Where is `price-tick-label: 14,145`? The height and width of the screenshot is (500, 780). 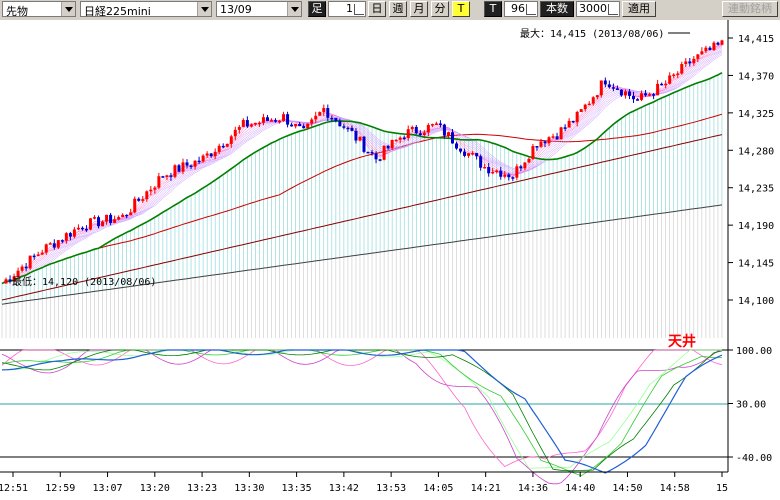
price-tick-label: 14,145 is located at coordinates (756, 264).